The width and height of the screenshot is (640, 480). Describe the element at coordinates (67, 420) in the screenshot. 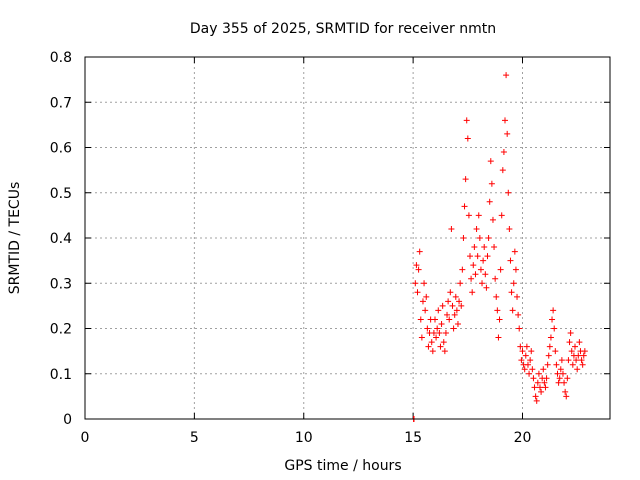

I see `y-tick-label: 0` at that location.